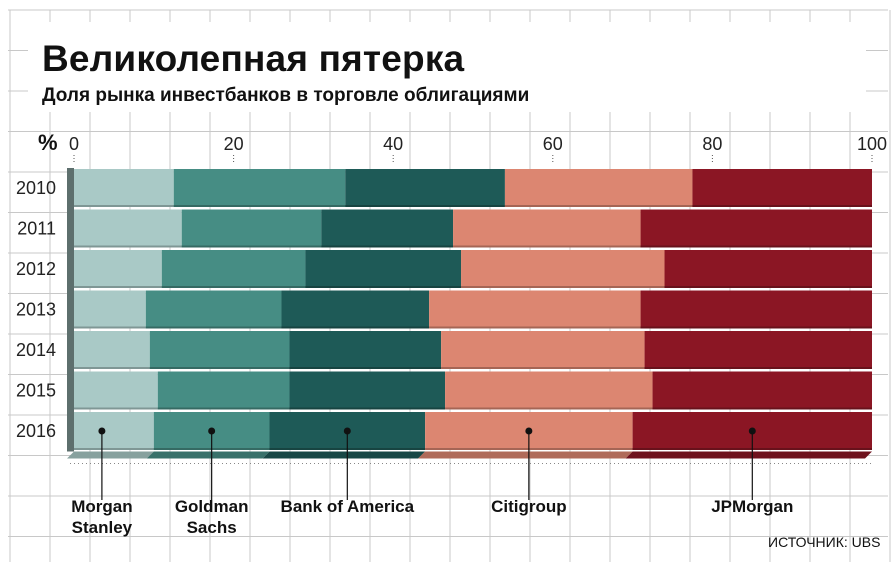  Describe the element at coordinates (36, 229) in the screenshot. I see `category-label: 2011` at that location.